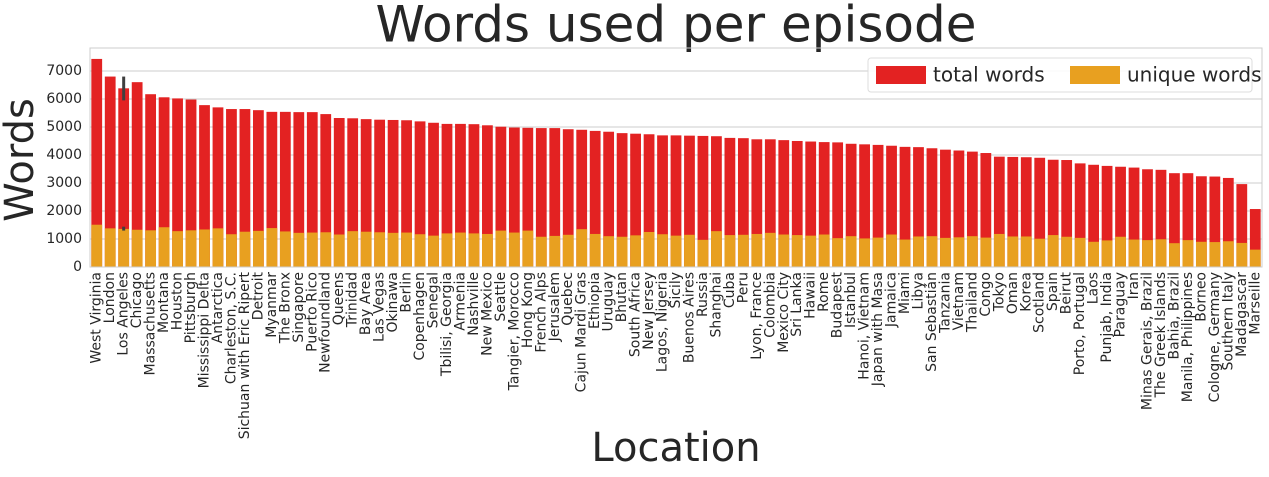 This screenshot has width=1269, height=477. What do you see at coordinates (474, 304) in the screenshot?
I see `x-tick-label: Nashville` at bounding box center [474, 304].